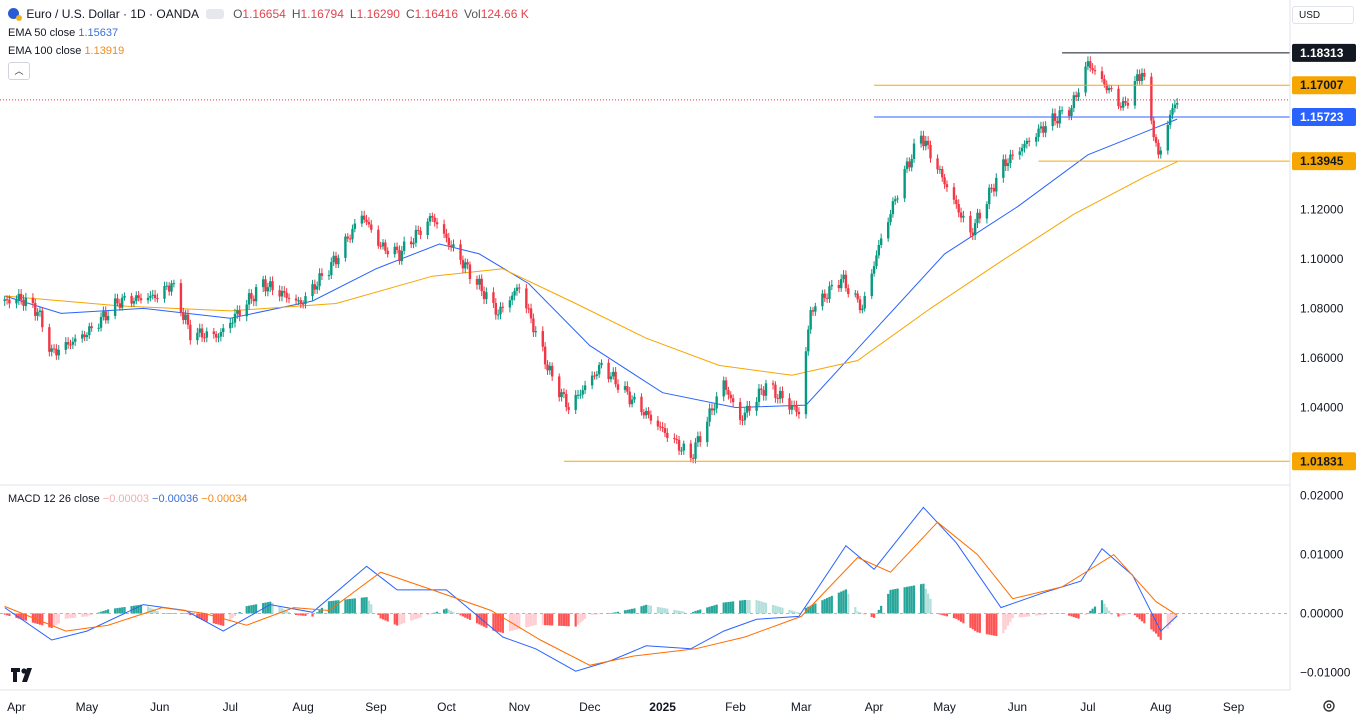 The width and height of the screenshot is (1366, 721). What do you see at coordinates (1323, 15) in the screenshot?
I see `currency-select: USD` at bounding box center [1323, 15].